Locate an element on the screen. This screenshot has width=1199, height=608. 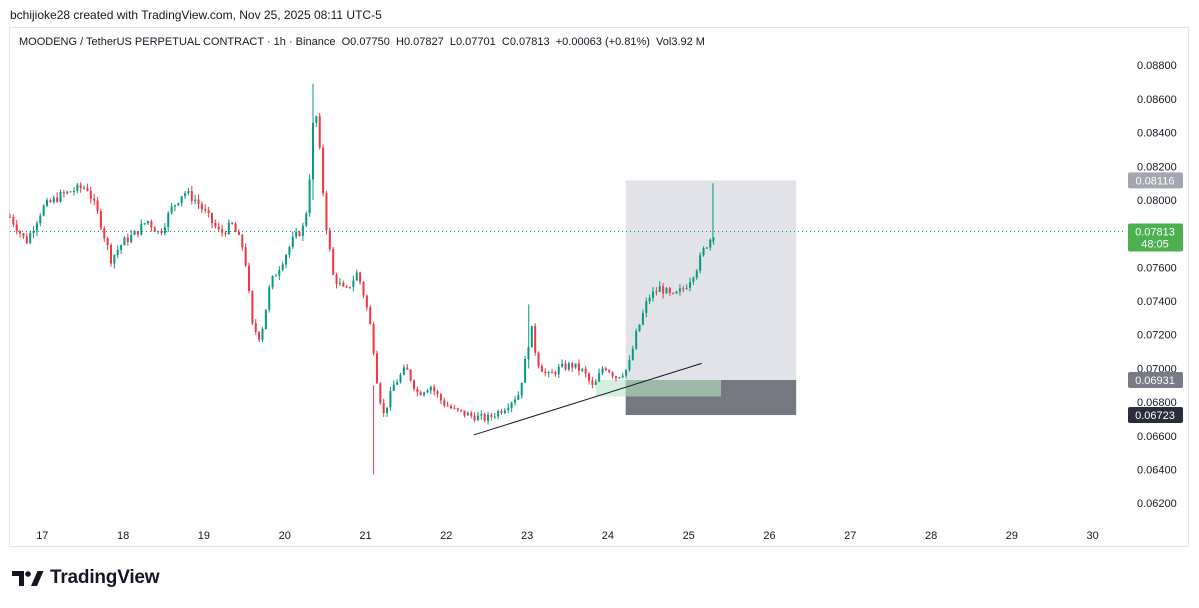
stop-badge-text: 0.06723 is located at coordinates (1155, 416).